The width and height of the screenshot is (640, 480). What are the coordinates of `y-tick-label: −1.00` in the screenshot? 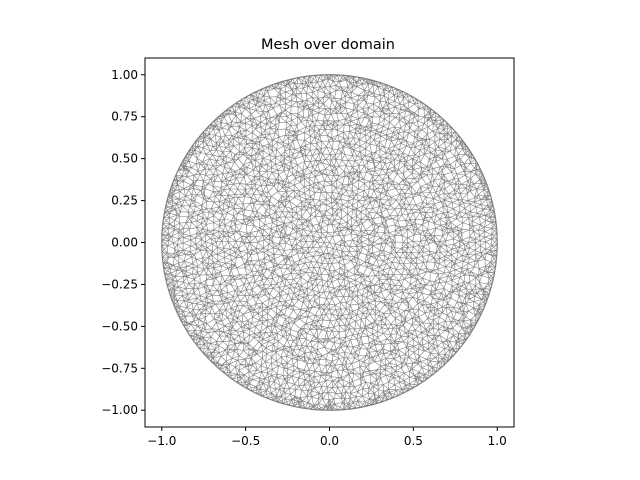 It's located at (119, 410).